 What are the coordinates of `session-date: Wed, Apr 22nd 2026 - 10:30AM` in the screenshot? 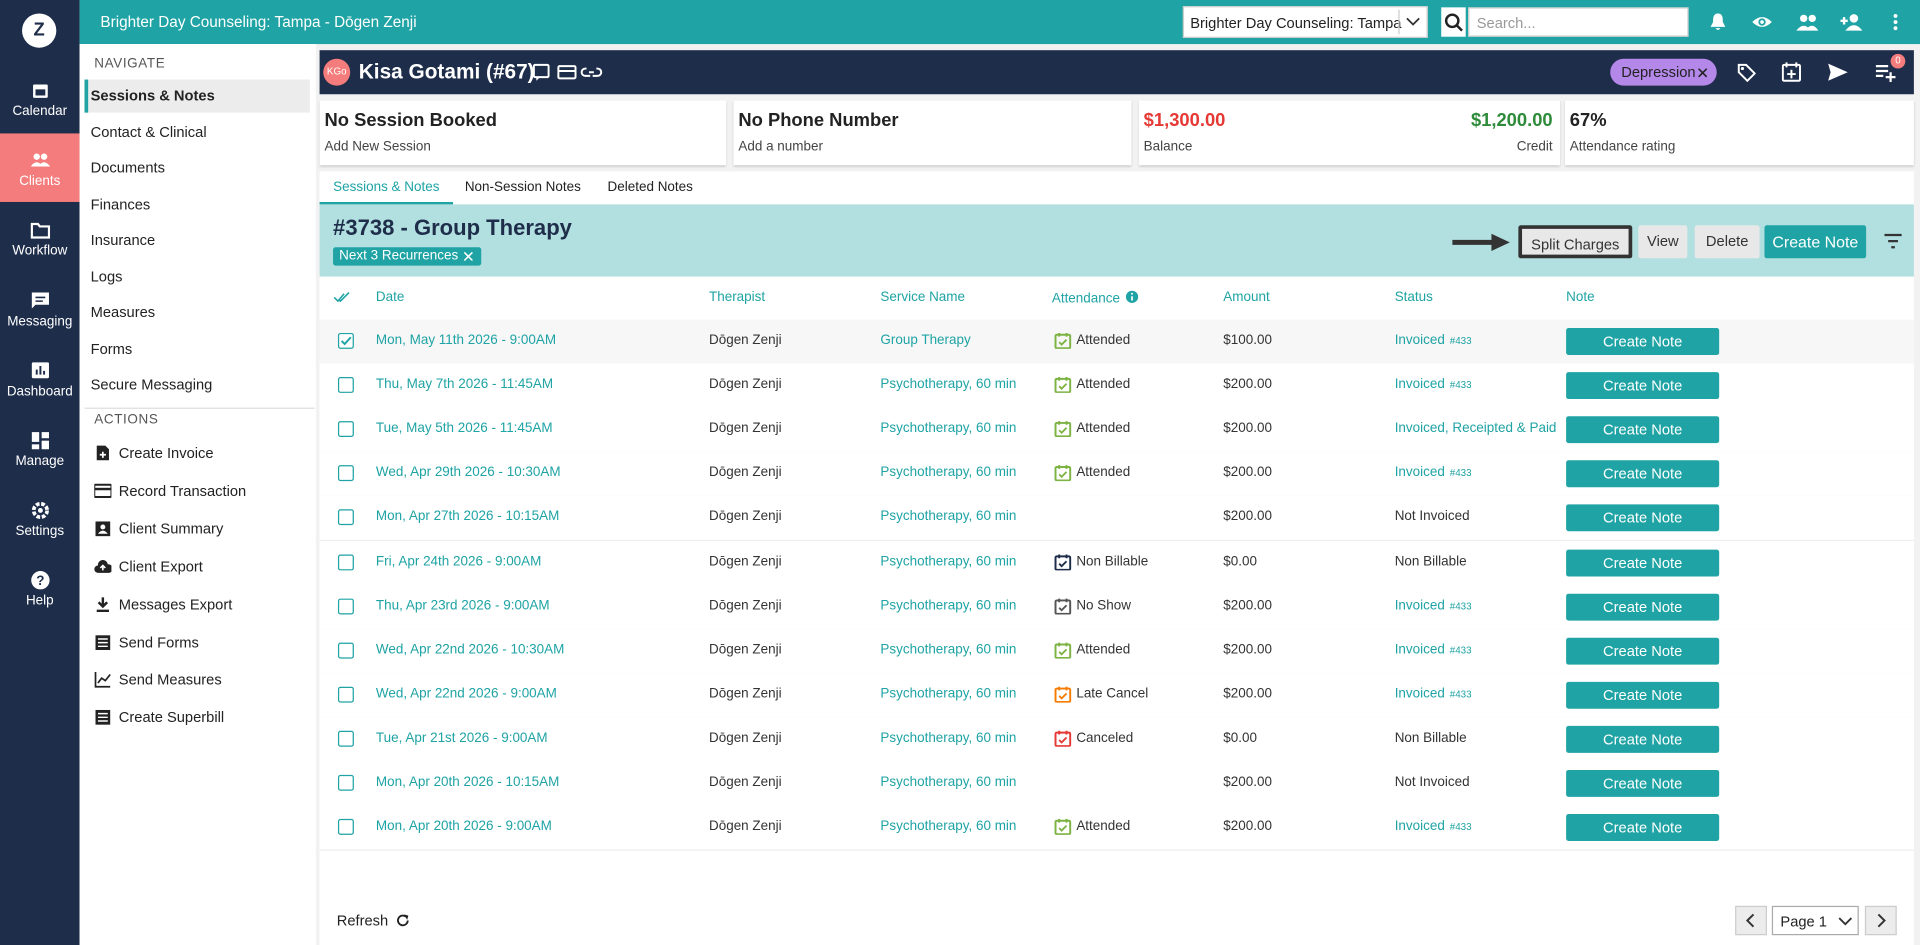 It's located at (470, 649).